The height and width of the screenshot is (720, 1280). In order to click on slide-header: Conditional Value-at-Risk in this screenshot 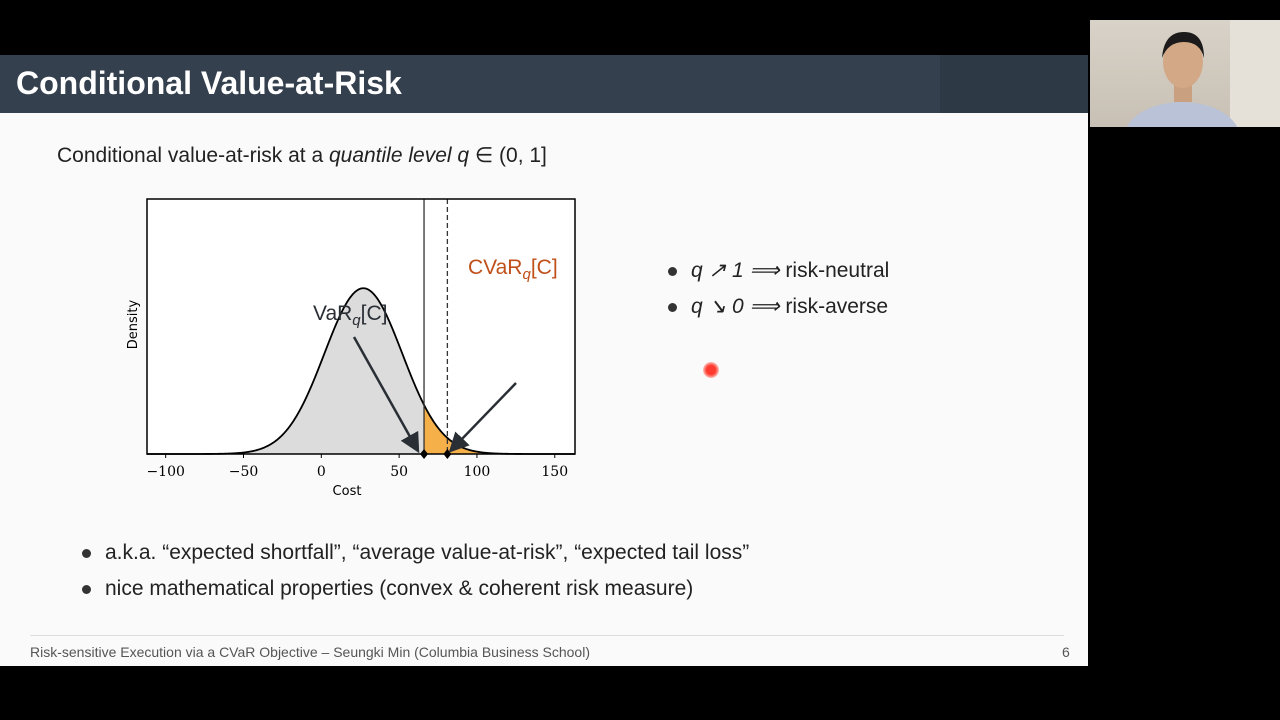, I will do `click(544, 84)`.